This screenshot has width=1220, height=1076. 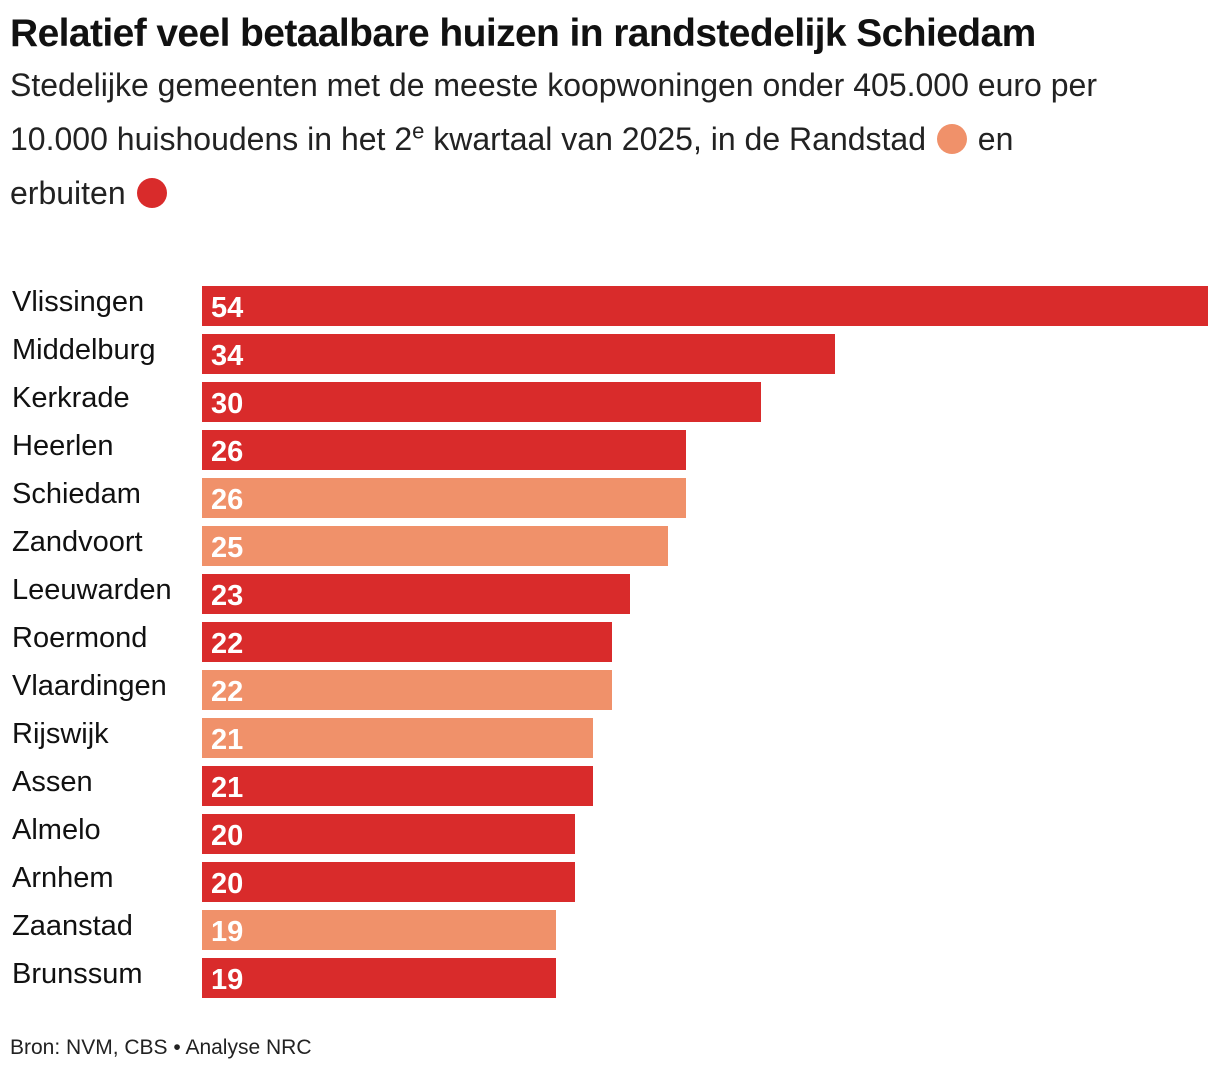 What do you see at coordinates (60, 734) in the screenshot?
I see `category-label: Rijswijk` at bounding box center [60, 734].